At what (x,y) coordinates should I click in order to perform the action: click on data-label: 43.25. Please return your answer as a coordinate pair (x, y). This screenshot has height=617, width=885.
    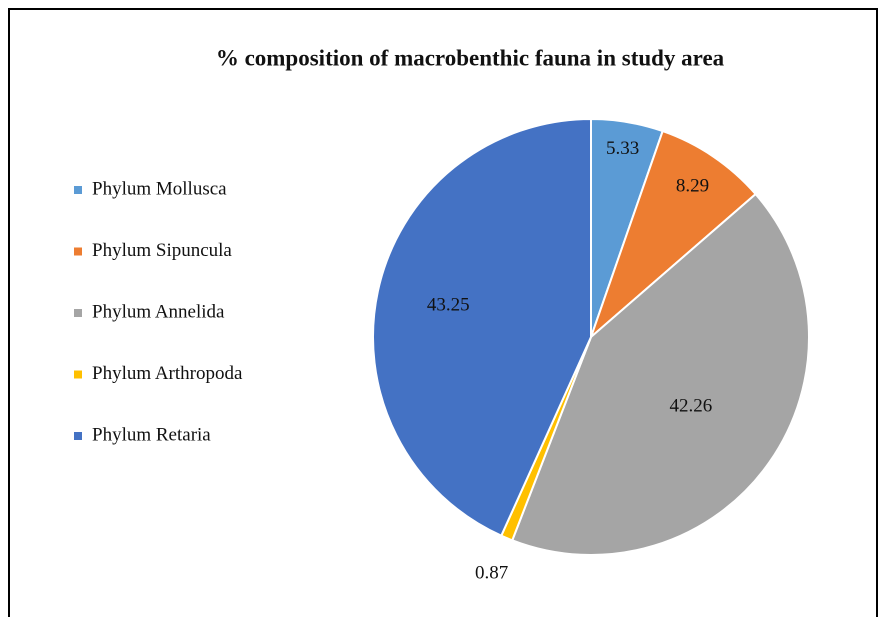
    Looking at the image, I should click on (448, 305).